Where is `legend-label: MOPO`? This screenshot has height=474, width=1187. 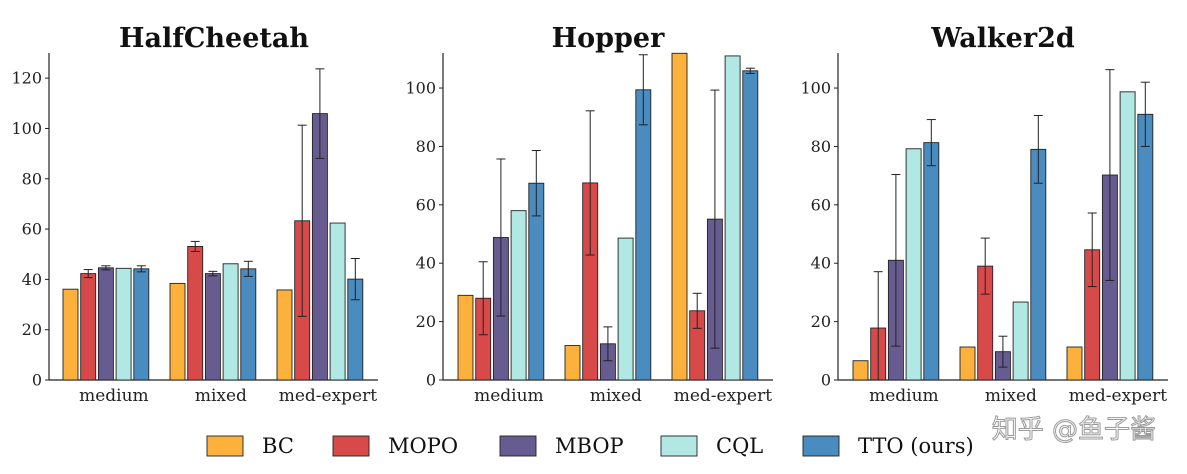
legend-label: MOPO is located at coordinates (423, 446).